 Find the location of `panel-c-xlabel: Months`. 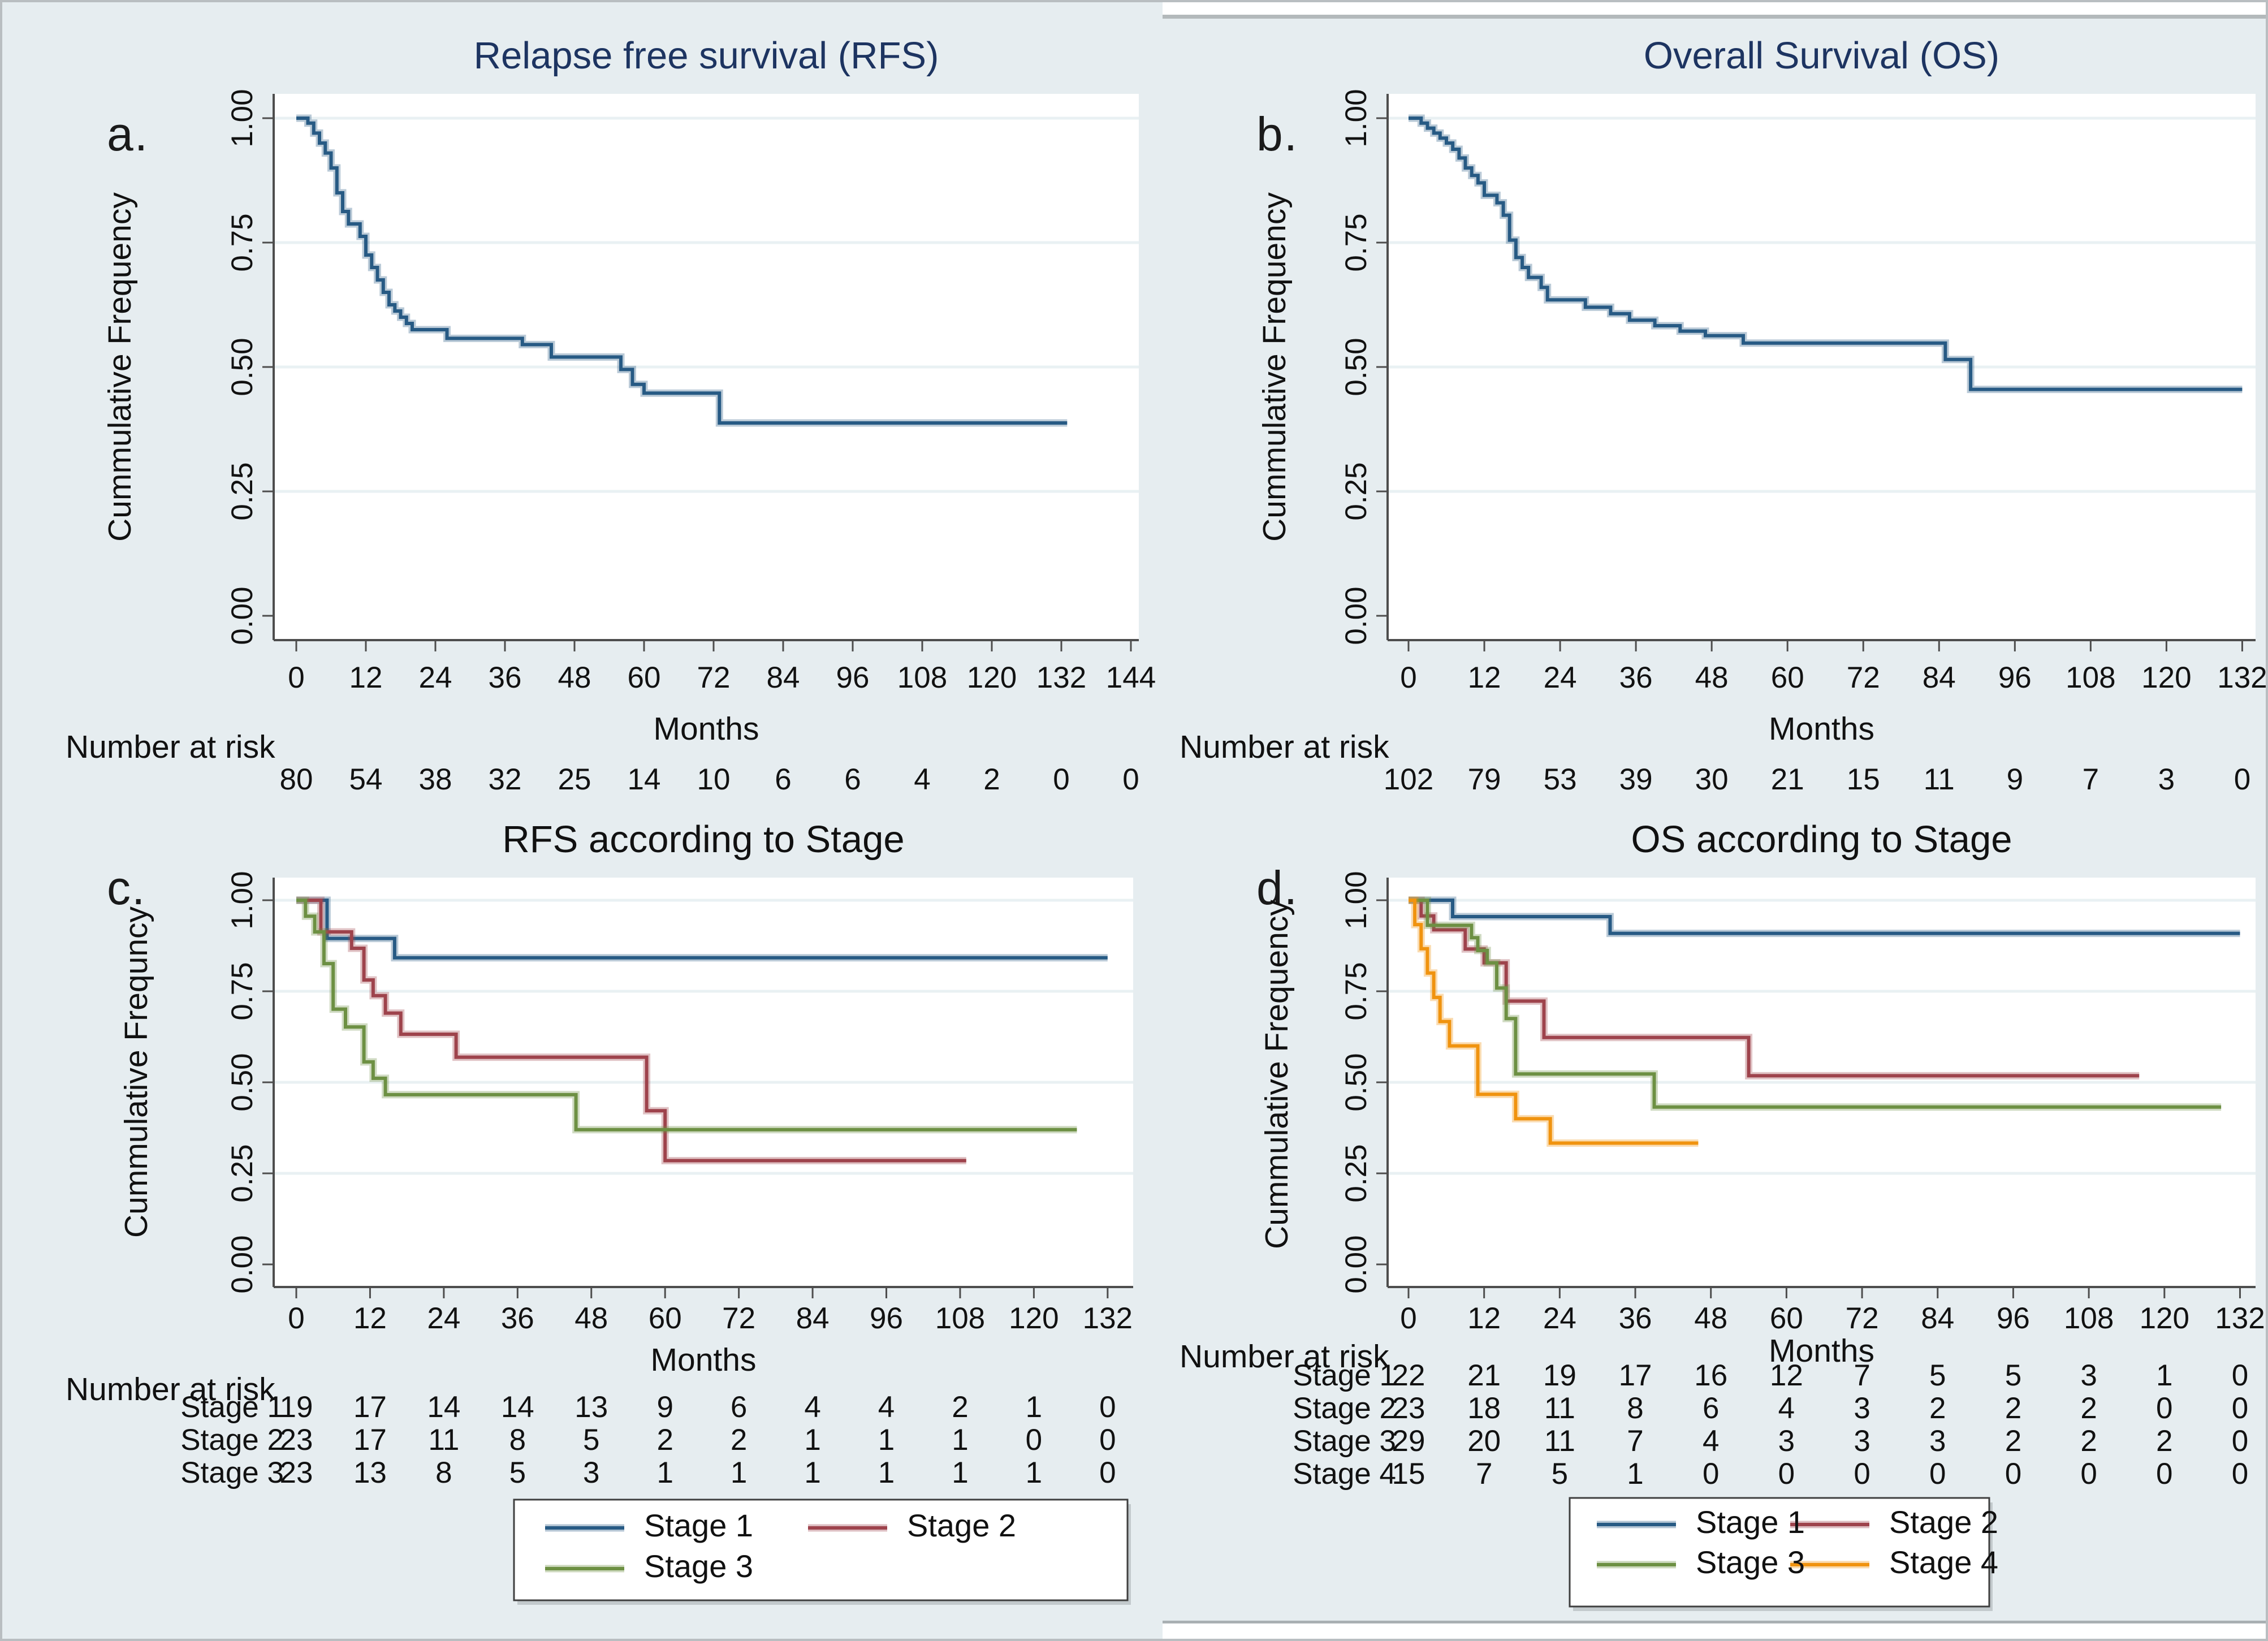

panel-c-xlabel: Months is located at coordinates (704, 1360).